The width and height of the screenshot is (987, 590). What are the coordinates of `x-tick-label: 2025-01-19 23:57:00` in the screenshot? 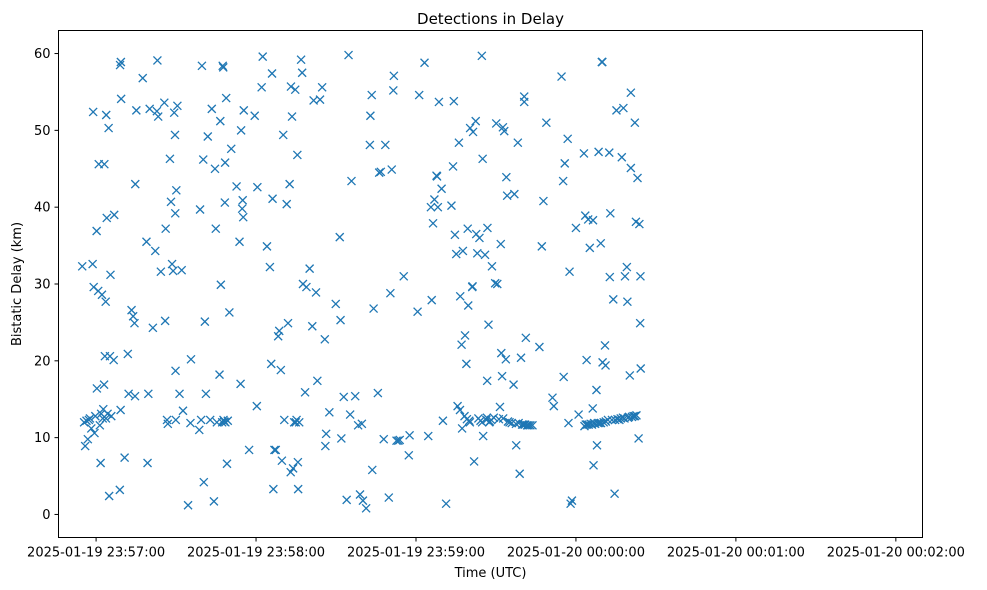 It's located at (96, 553).